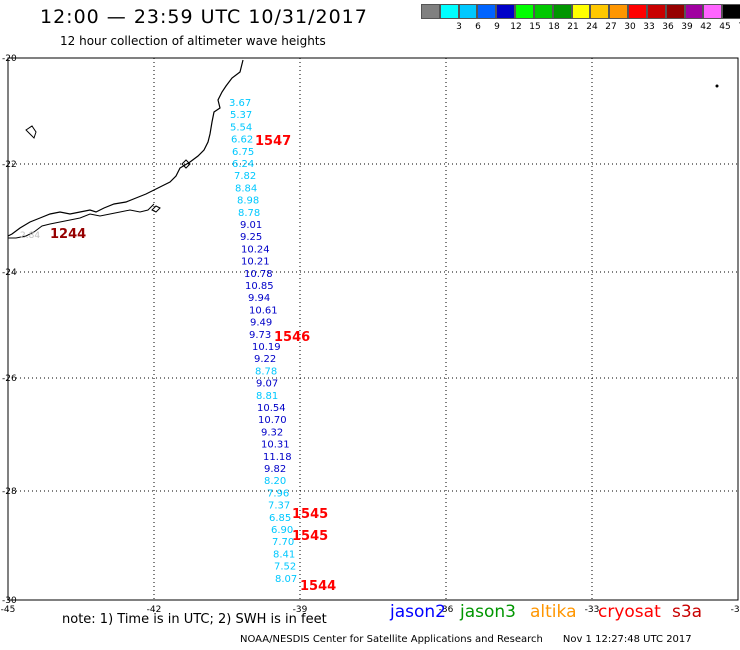 Image resolution: width=740 pixels, height=650 pixels. What do you see at coordinates (154, 610) in the screenshot?
I see `x-tick-label: -42` at bounding box center [154, 610].